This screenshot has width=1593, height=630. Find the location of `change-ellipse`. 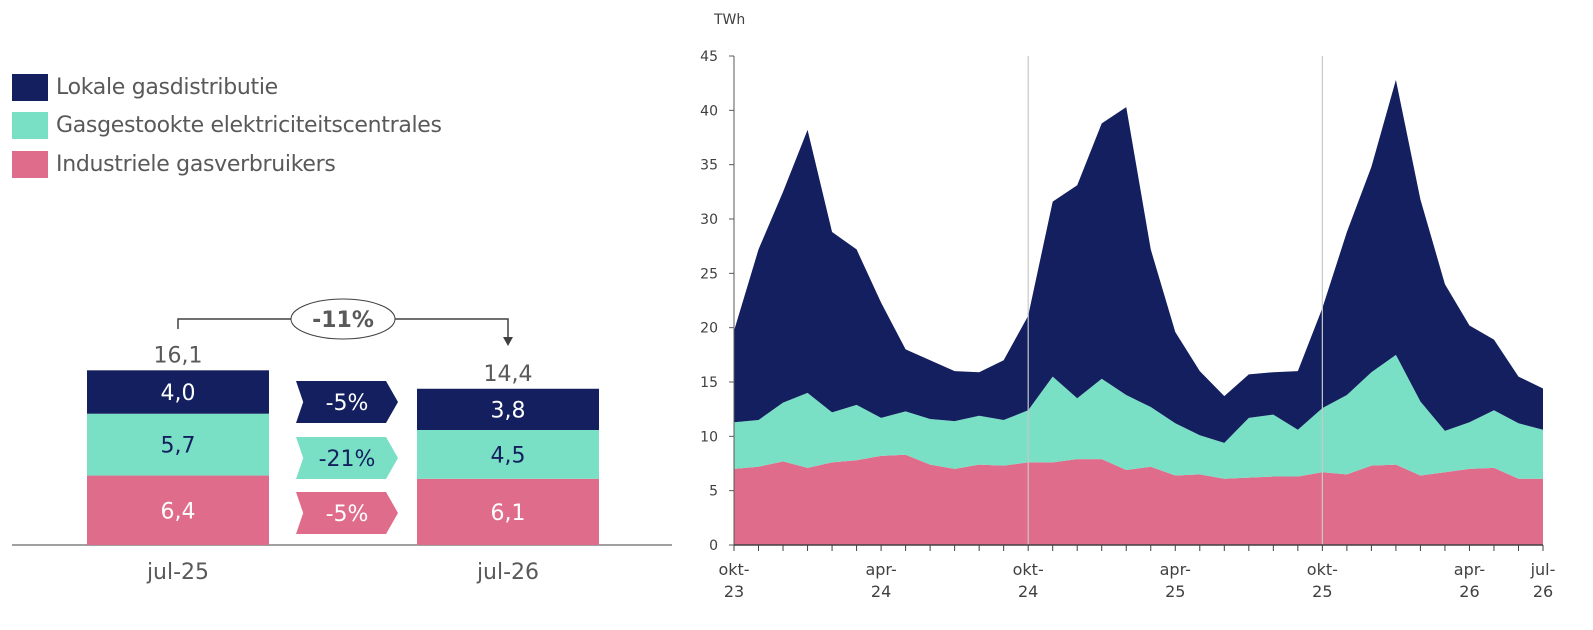

change-ellipse is located at coordinates (343, 319).